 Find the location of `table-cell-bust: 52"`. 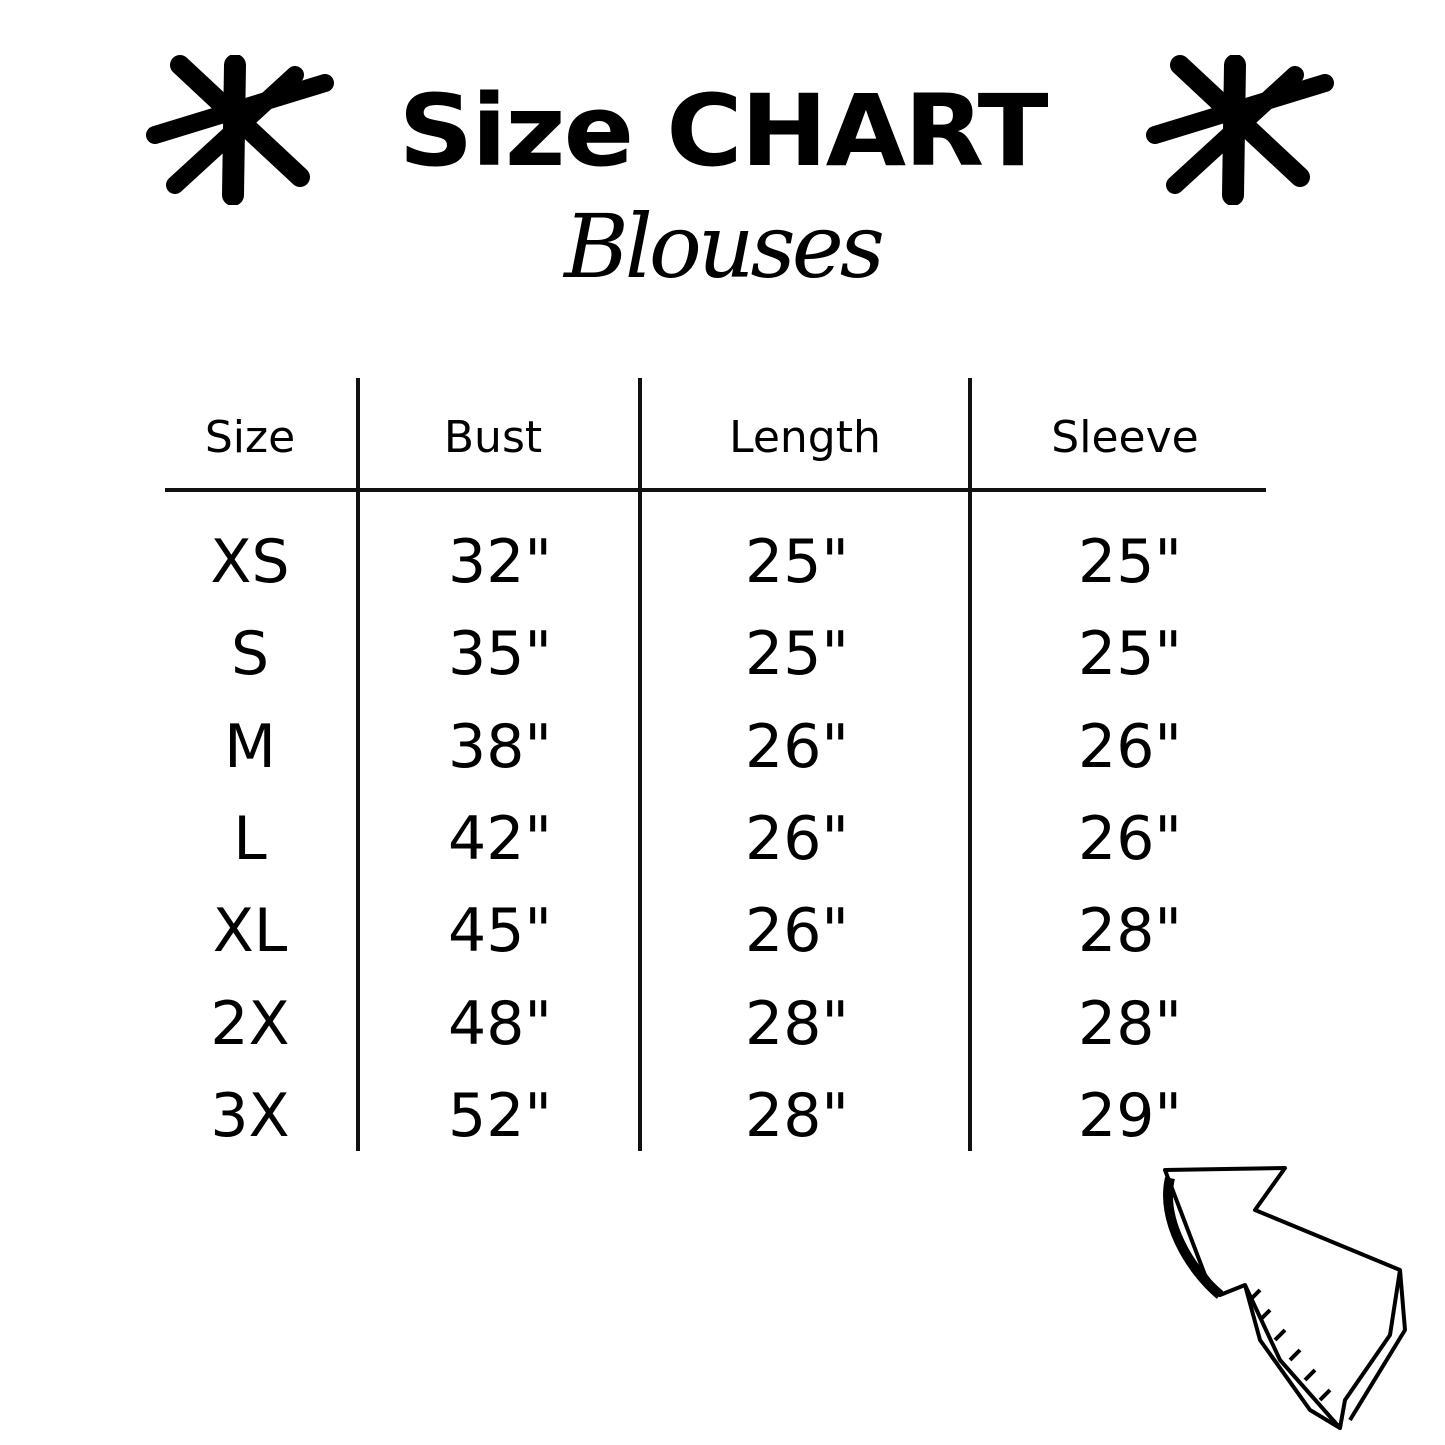

table-cell-bust: 52" is located at coordinates (500, 1115).